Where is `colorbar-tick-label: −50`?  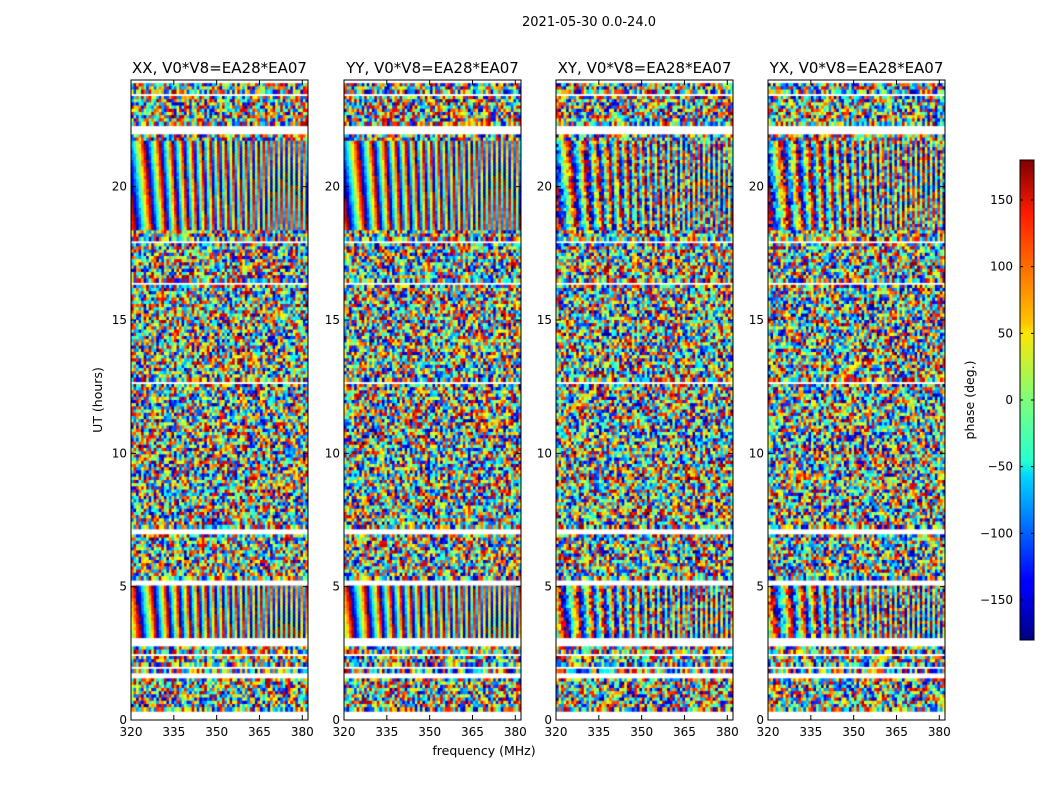
colorbar-tick-label: −50 is located at coordinates (1000, 467).